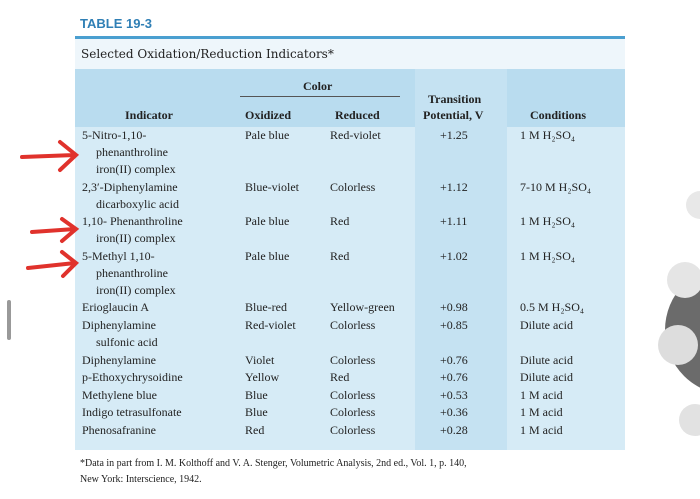 This screenshot has width=700, height=499. What do you see at coordinates (679, 313) in the screenshot?
I see `molecule` at bounding box center [679, 313].